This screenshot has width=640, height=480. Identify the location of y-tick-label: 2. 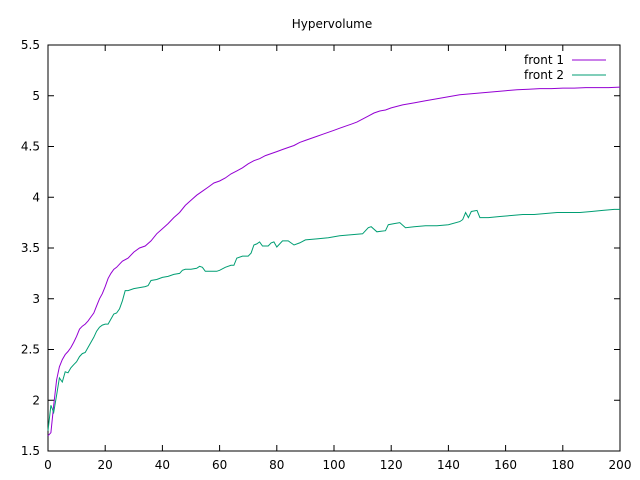
(36, 400).